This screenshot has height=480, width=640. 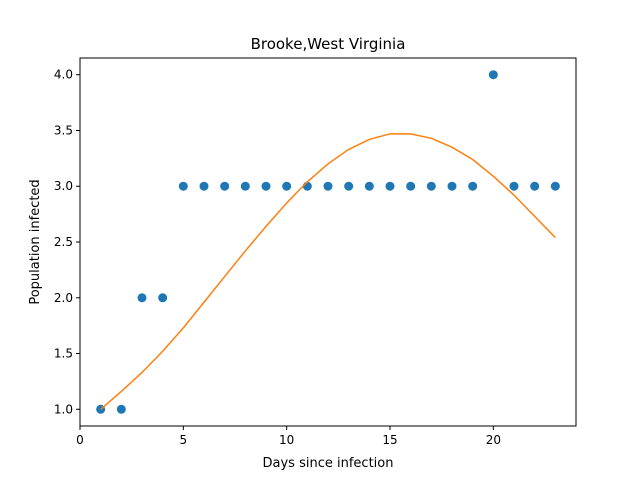 I want to click on x-tick-label: 0, so click(x=80, y=440).